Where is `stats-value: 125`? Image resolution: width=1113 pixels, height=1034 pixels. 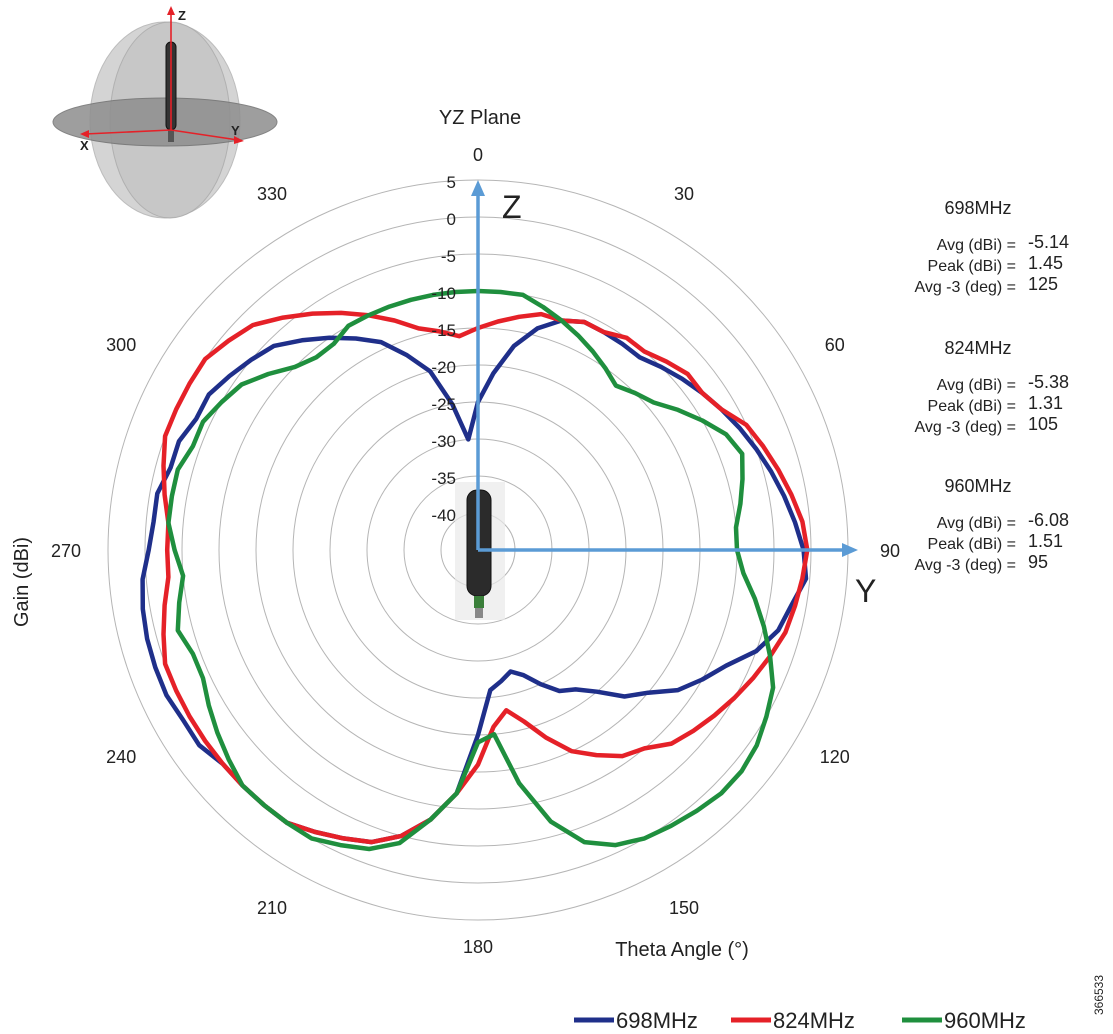
stats-value: 125 is located at coordinates (1043, 284).